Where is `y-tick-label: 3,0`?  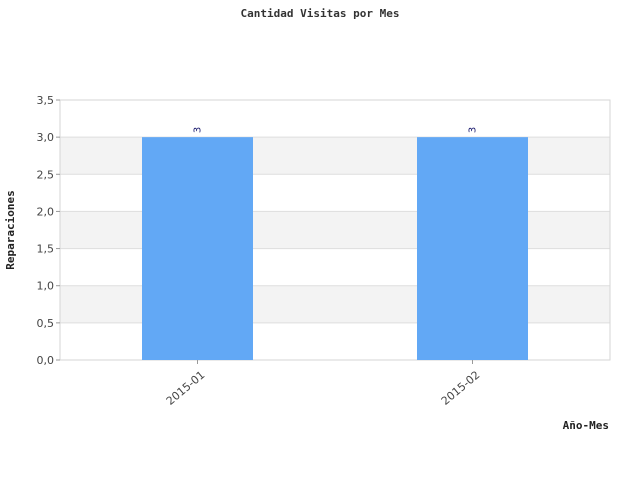 y-tick-label: 3,0 is located at coordinates (46, 137).